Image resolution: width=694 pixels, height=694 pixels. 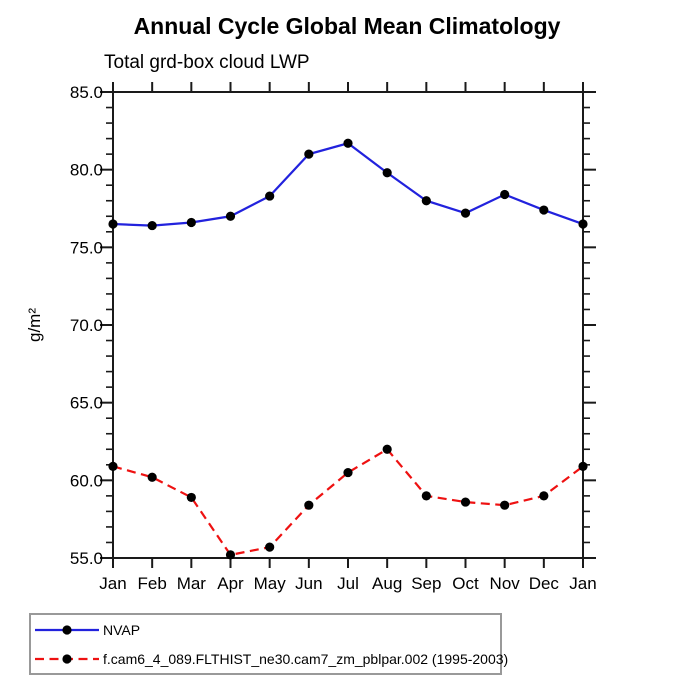 What do you see at coordinates (347, 26) in the screenshot?
I see `chart-title: Annual Cycle Global Mean Climatology` at bounding box center [347, 26].